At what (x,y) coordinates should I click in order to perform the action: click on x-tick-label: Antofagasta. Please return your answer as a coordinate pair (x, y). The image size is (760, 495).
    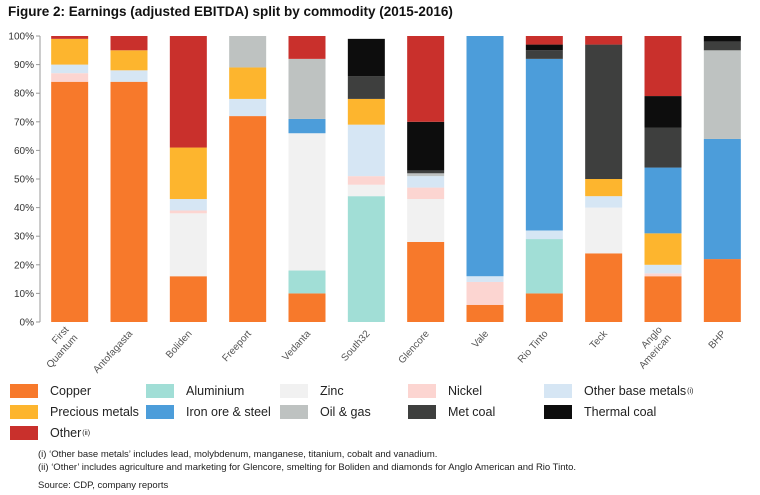
    Looking at the image, I should click on (113, 351).